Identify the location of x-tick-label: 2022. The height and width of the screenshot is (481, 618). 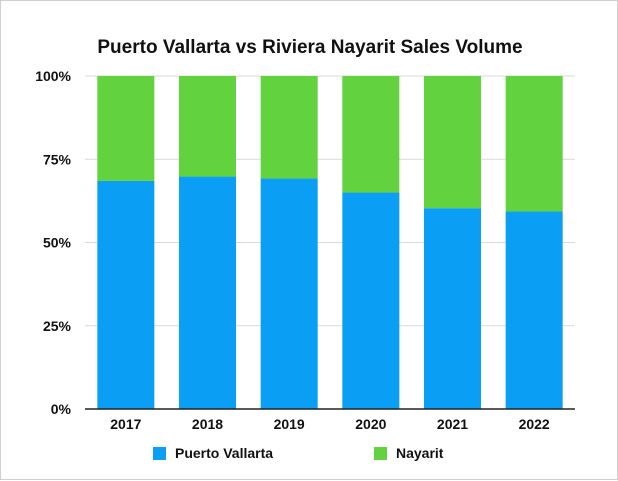
(534, 424).